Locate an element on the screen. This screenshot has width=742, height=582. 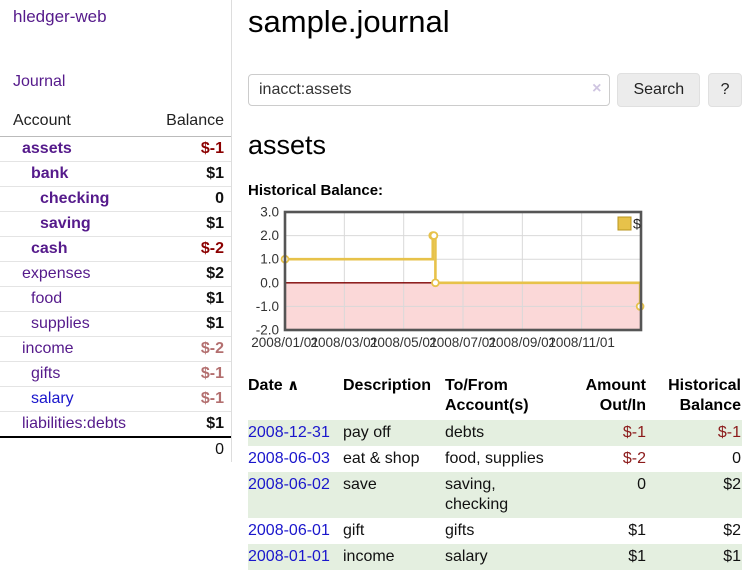
date-column-header: Date ∧ is located at coordinates (274, 385).